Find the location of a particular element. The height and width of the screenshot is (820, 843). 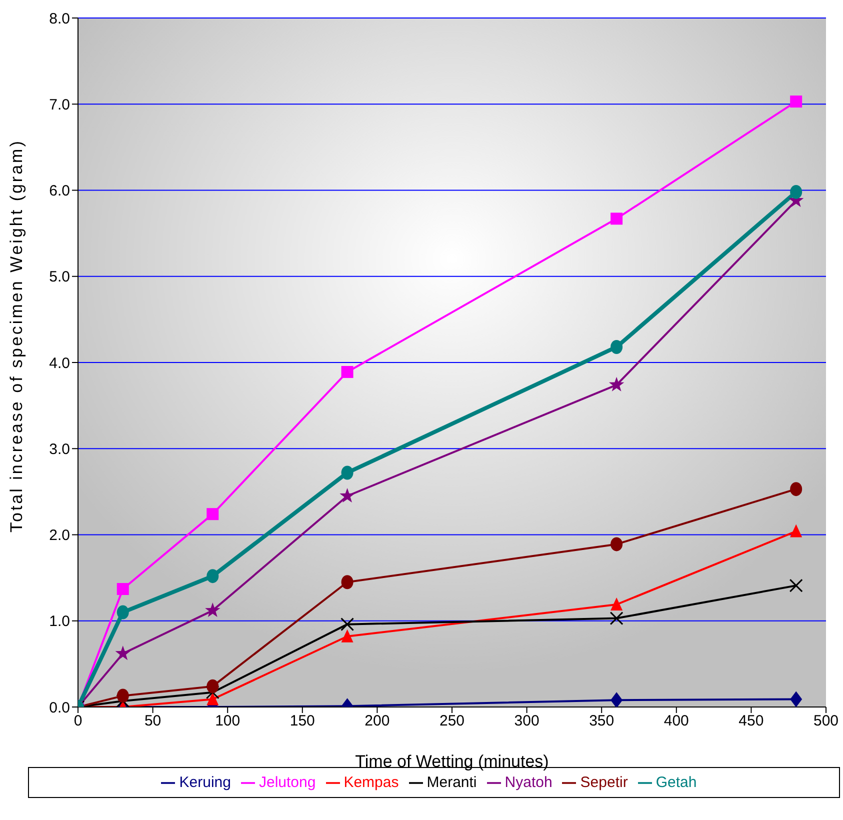

legend-label: Meranti is located at coordinates (451, 782).